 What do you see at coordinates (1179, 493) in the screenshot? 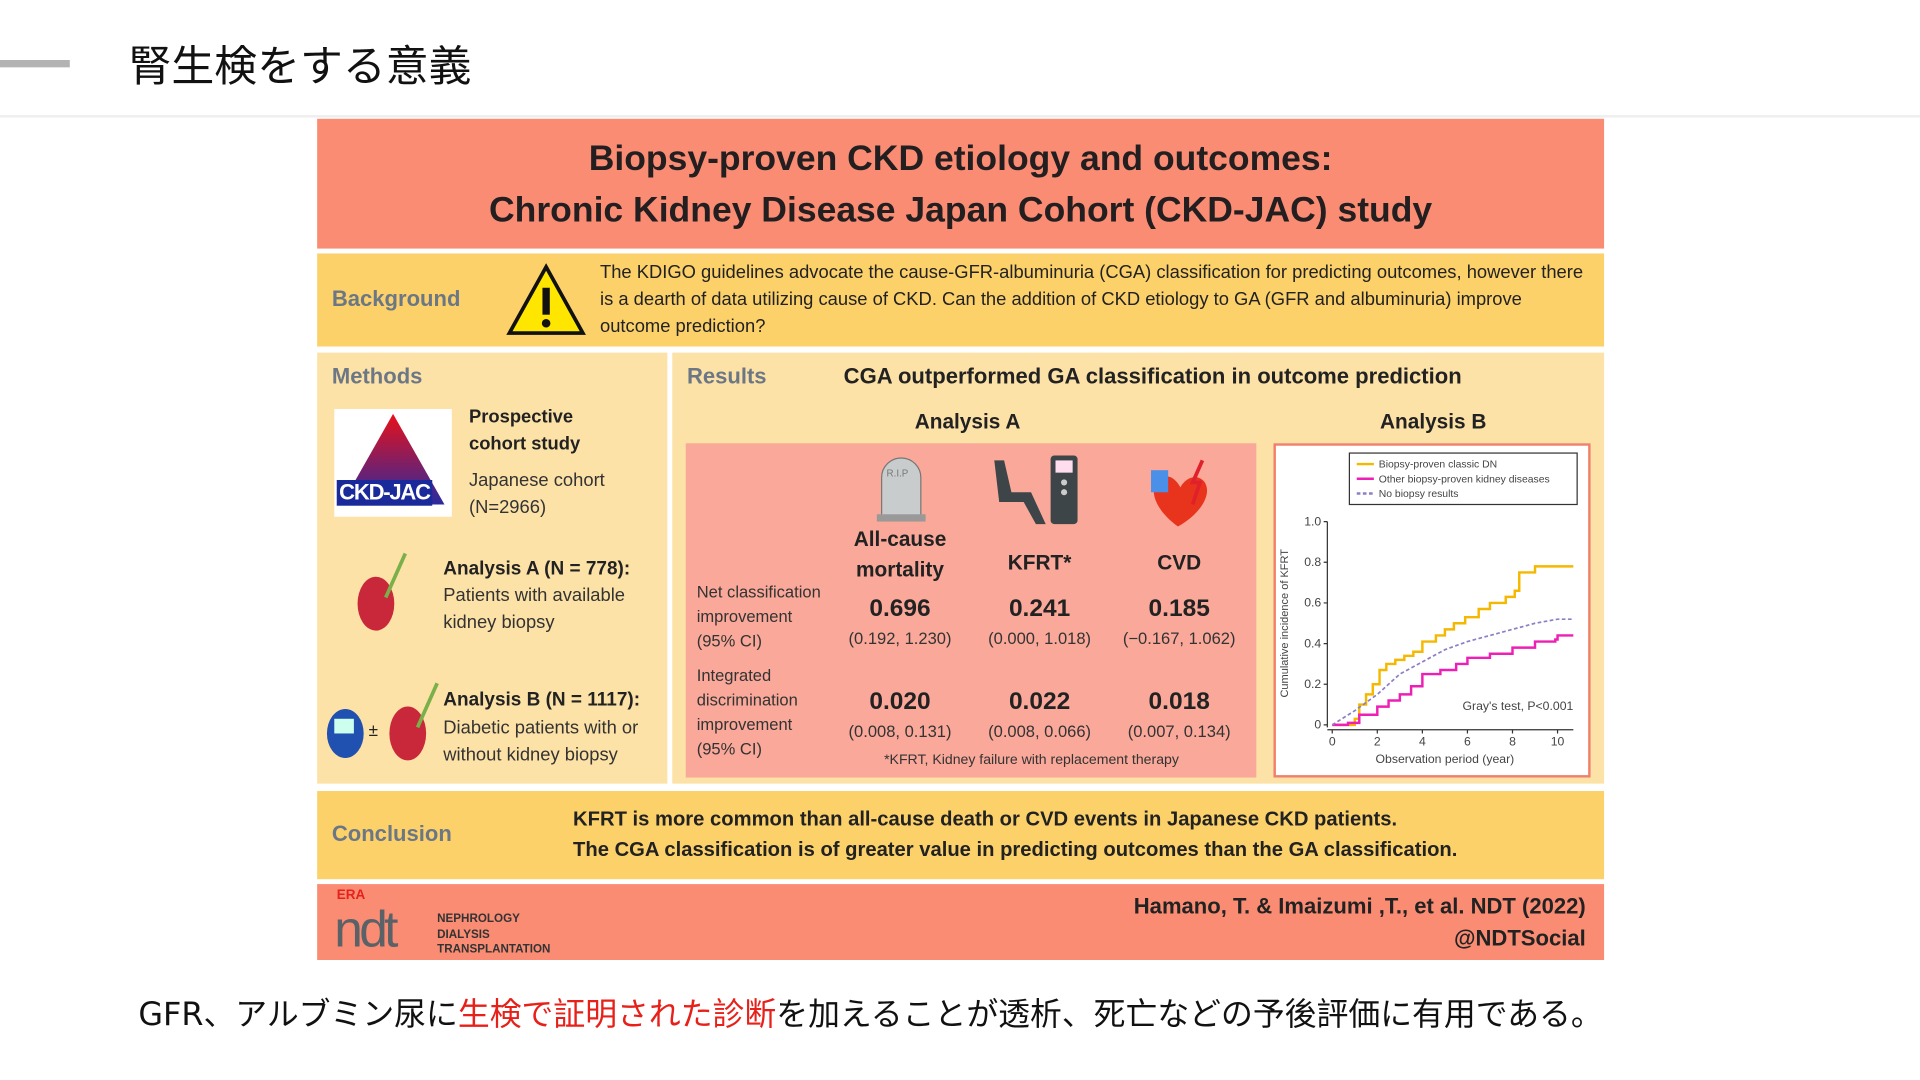
I see `heart-icon` at bounding box center [1179, 493].